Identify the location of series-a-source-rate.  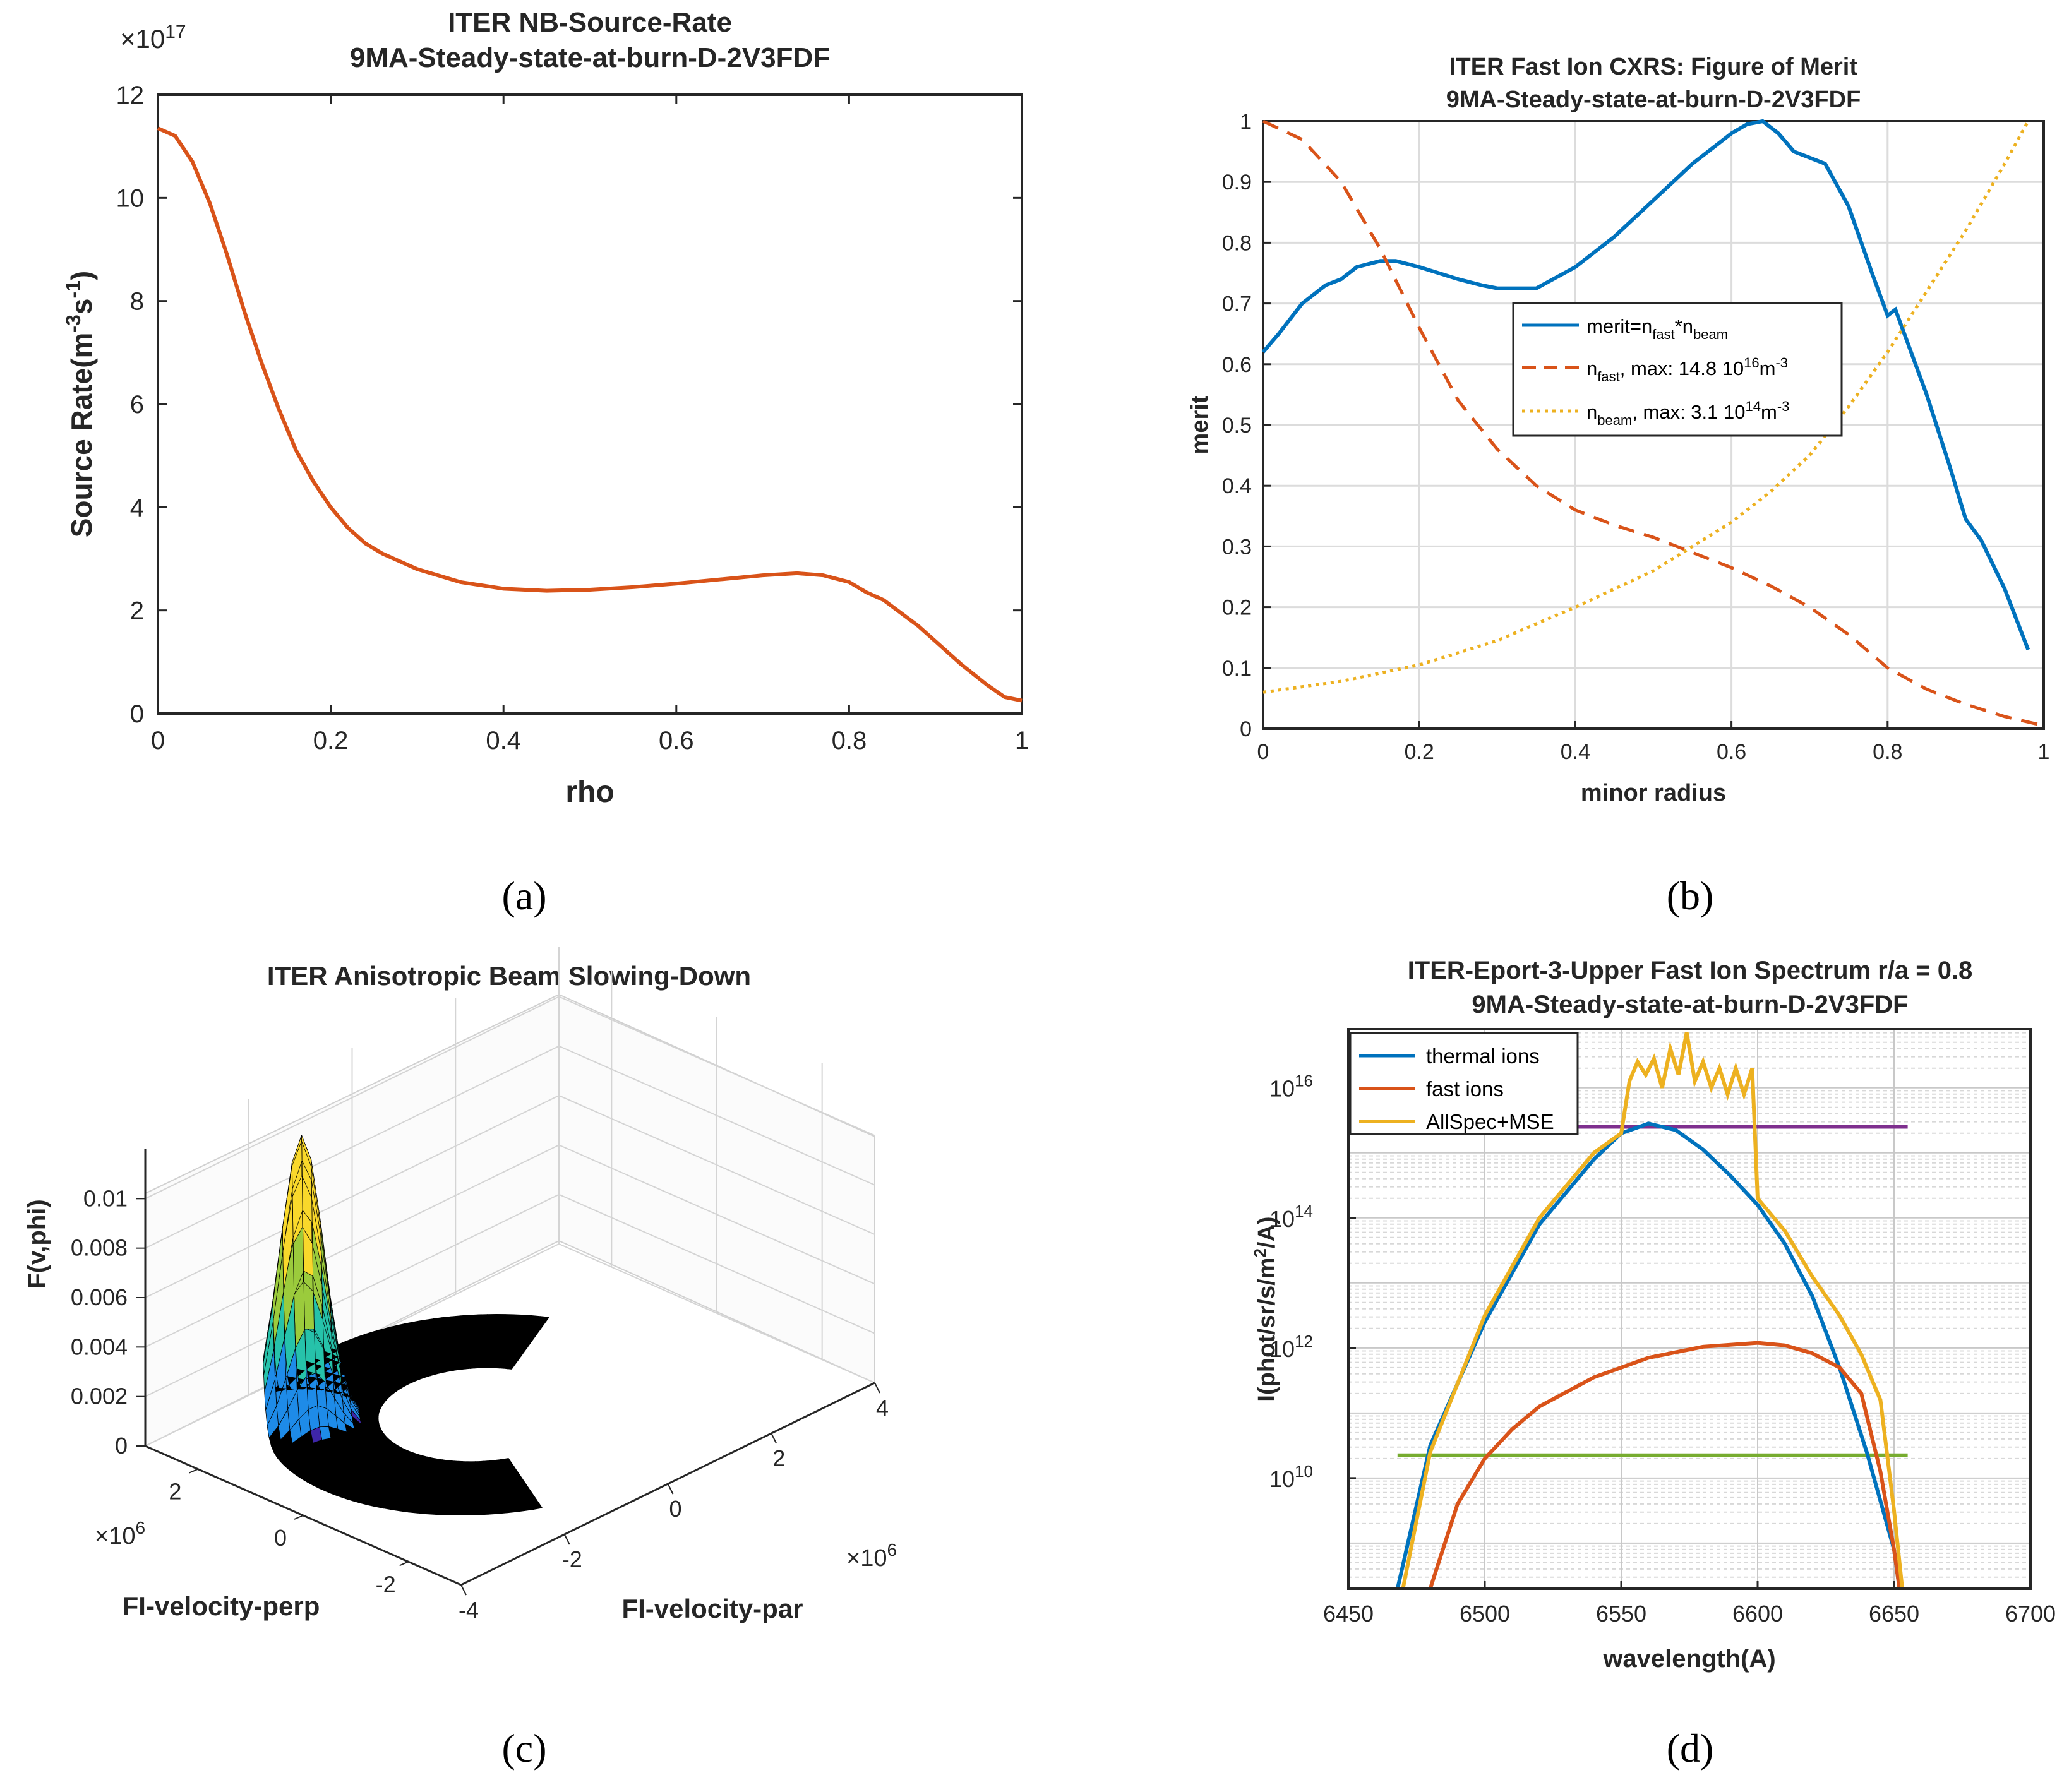
(590, 414).